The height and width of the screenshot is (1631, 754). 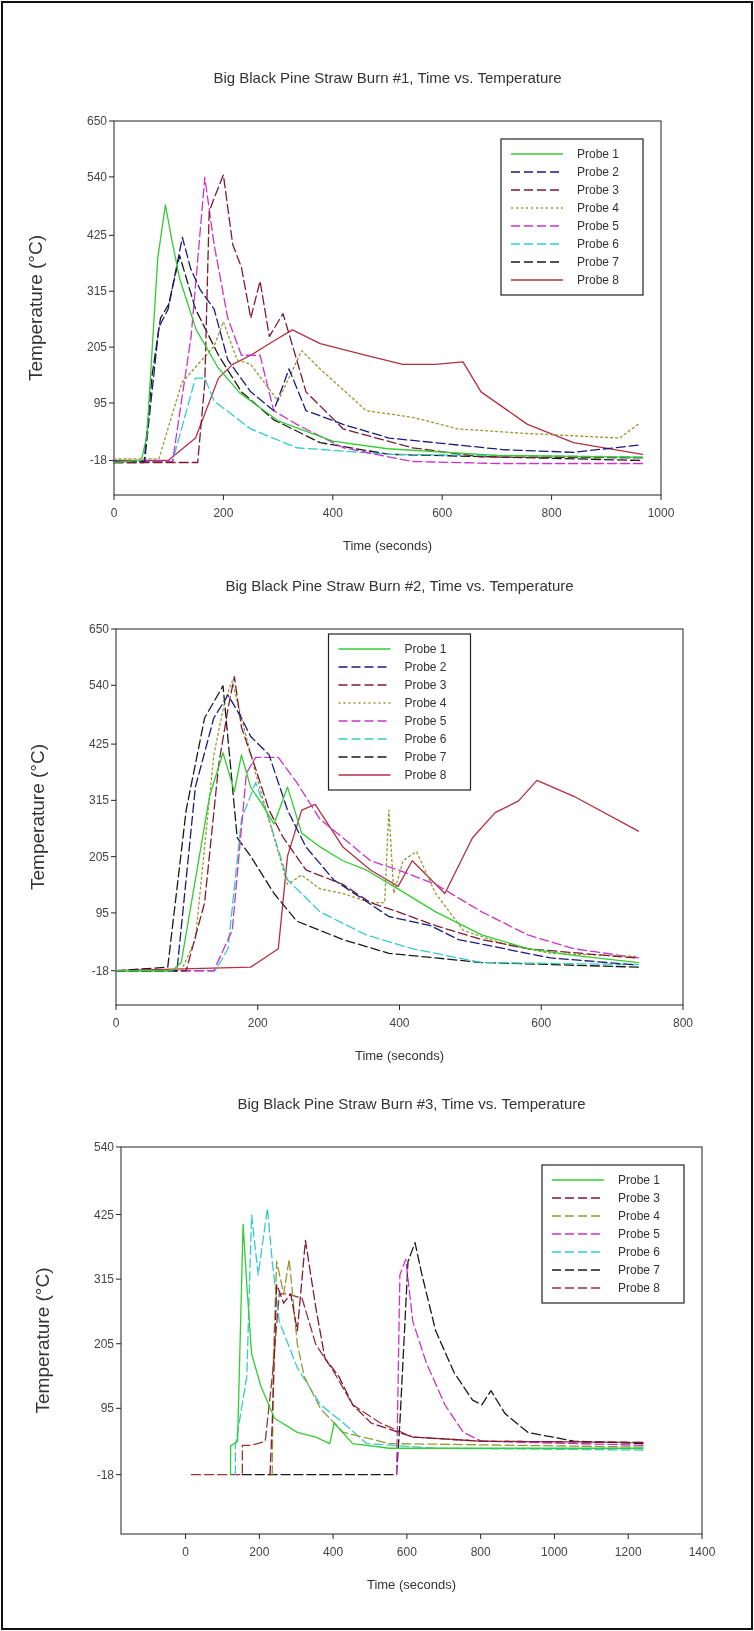 I want to click on x-tick-label: 1200, so click(x=628, y=1552).